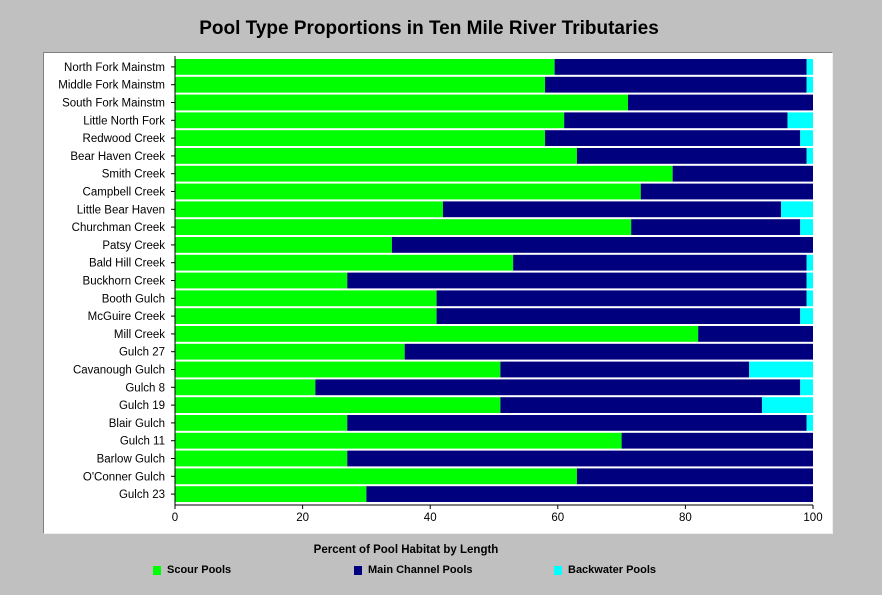 Image resolution: width=882 pixels, height=595 pixels. Describe the element at coordinates (685, 518) in the screenshot. I see `x-tick-label-80: 80` at that location.